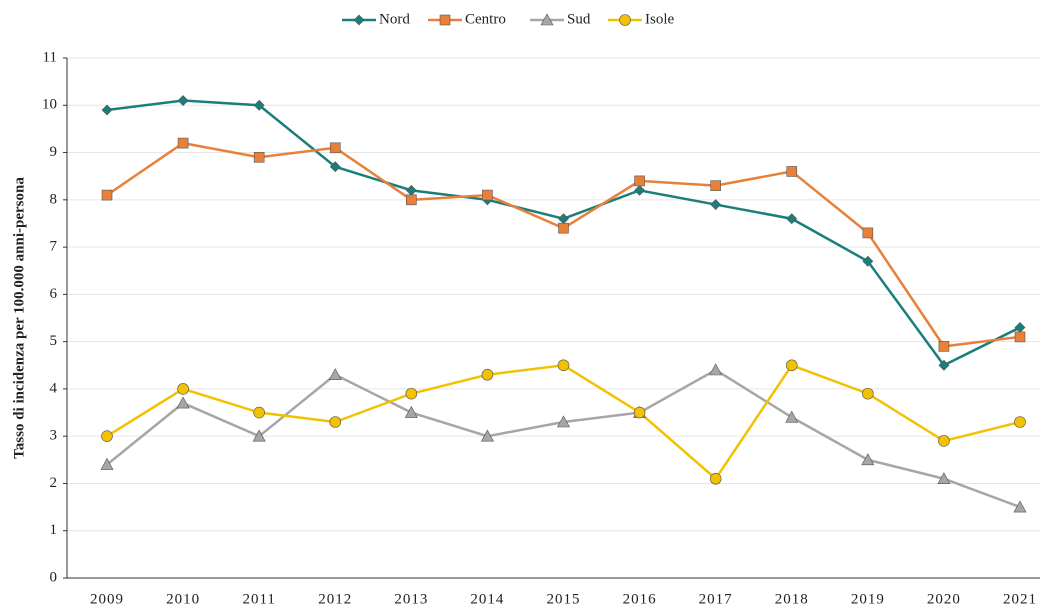 Image resolution: width=1044 pixels, height=609 pixels. What do you see at coordinates (54, 436) in the screenshot?
I see `y-tick-label: 3` at bounding box center [54, 436].